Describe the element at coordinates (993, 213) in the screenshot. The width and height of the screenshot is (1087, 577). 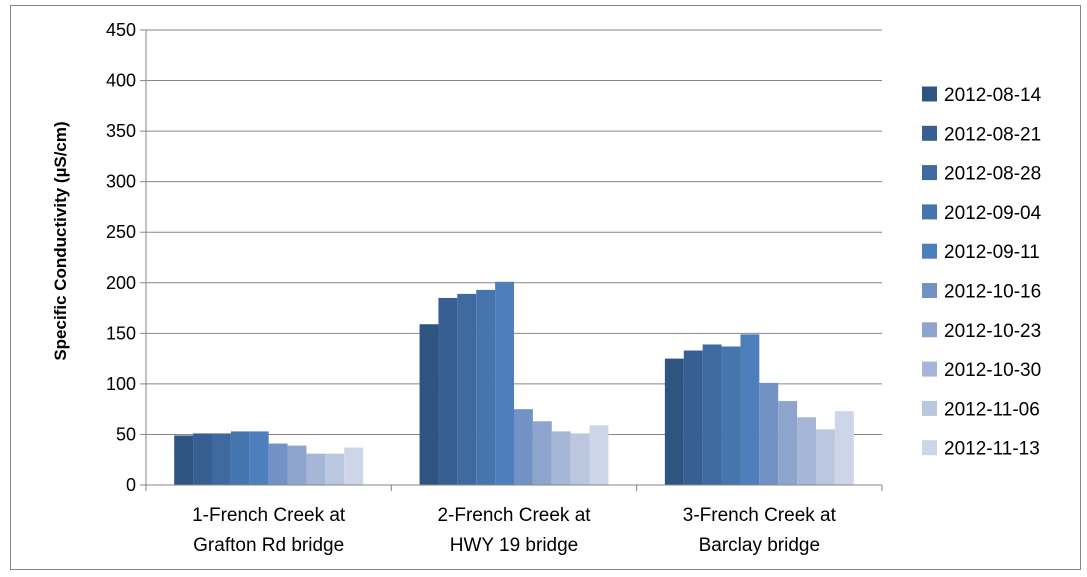
I see `legend-label: 2012-09-04` at that location.